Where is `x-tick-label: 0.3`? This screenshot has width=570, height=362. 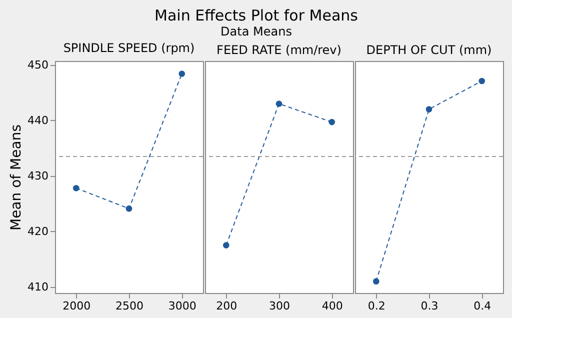 x-tick-label: 0.3 is located at coordinates (429, 306).